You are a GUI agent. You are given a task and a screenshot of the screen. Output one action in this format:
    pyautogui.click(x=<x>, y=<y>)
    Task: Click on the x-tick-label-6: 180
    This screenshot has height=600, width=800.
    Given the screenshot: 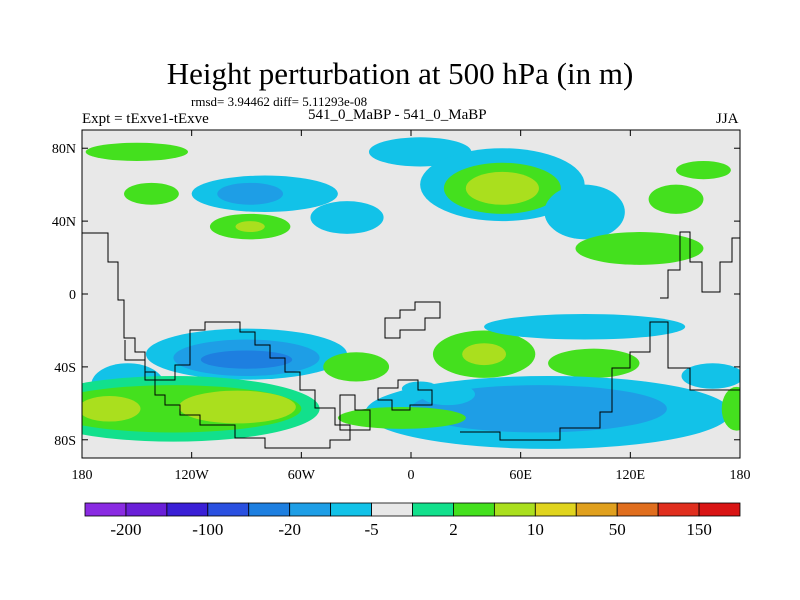 What is the action you would take?
    pyautogui.click(x=740, y=475)
    